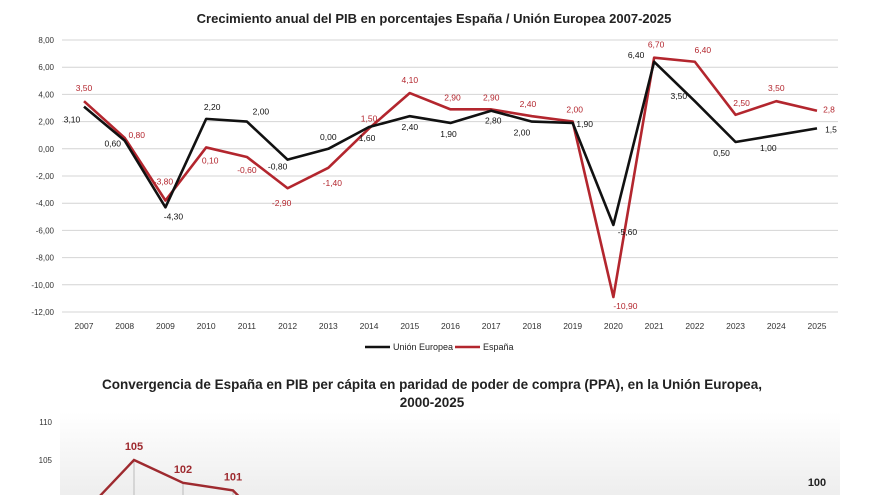 Image resolution: width=880 pixels, height=495 pixels. Describe the element at coordinates (45, 230) in the screenshot. I see `y-tick-label: -6,00` at that location.